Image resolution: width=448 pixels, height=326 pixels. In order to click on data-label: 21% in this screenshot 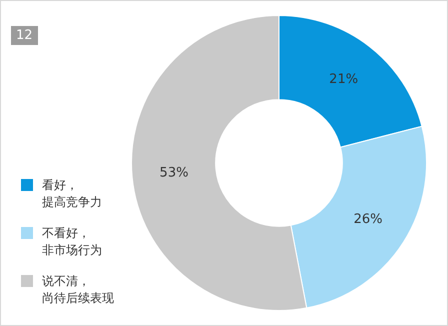, I will do `click(343, 80)`.